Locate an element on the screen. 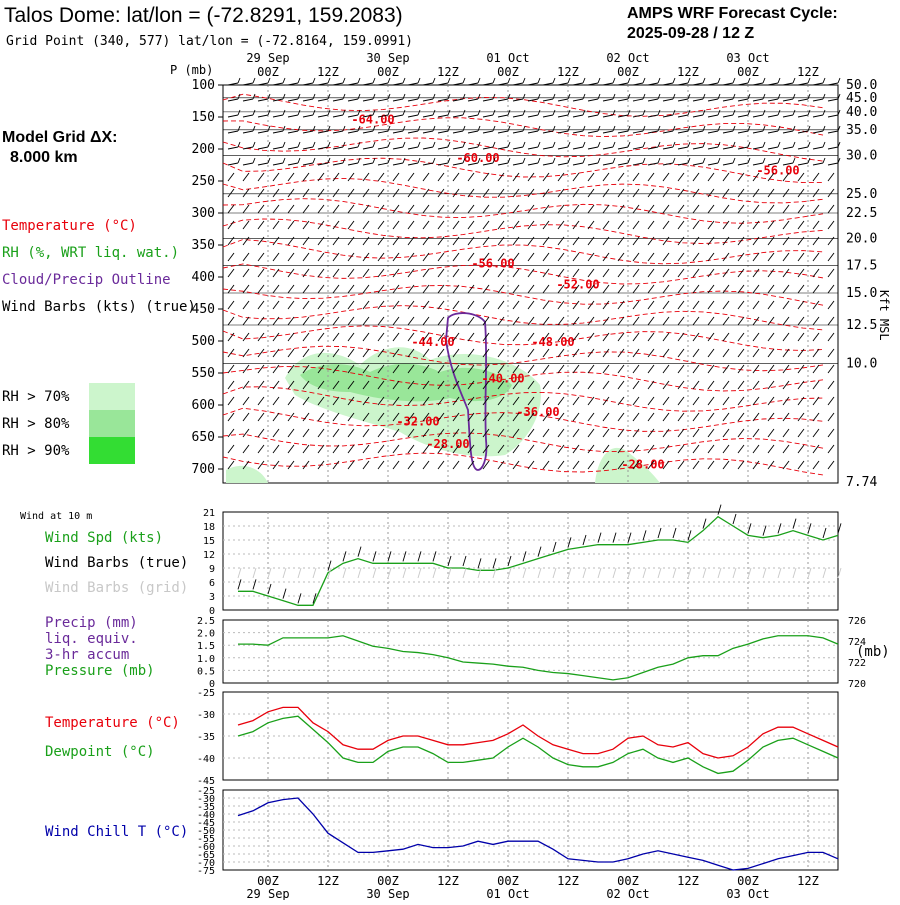  time-label-top: 12Z is located at coordinates (328, 72).